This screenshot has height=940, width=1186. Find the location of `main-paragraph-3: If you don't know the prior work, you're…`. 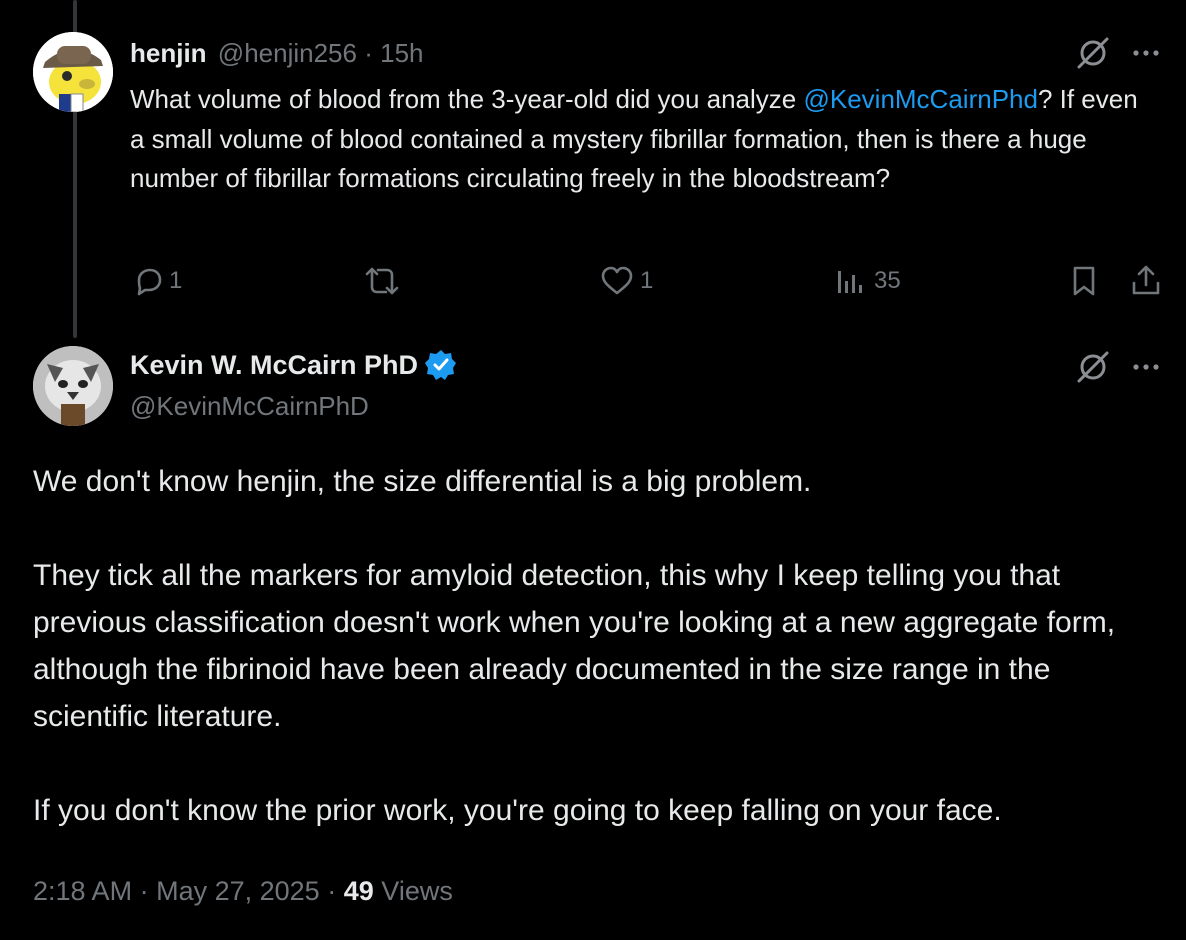

main-paragraph-3: If you don't know the prior work, you're… is located at coordinates (517, 810).